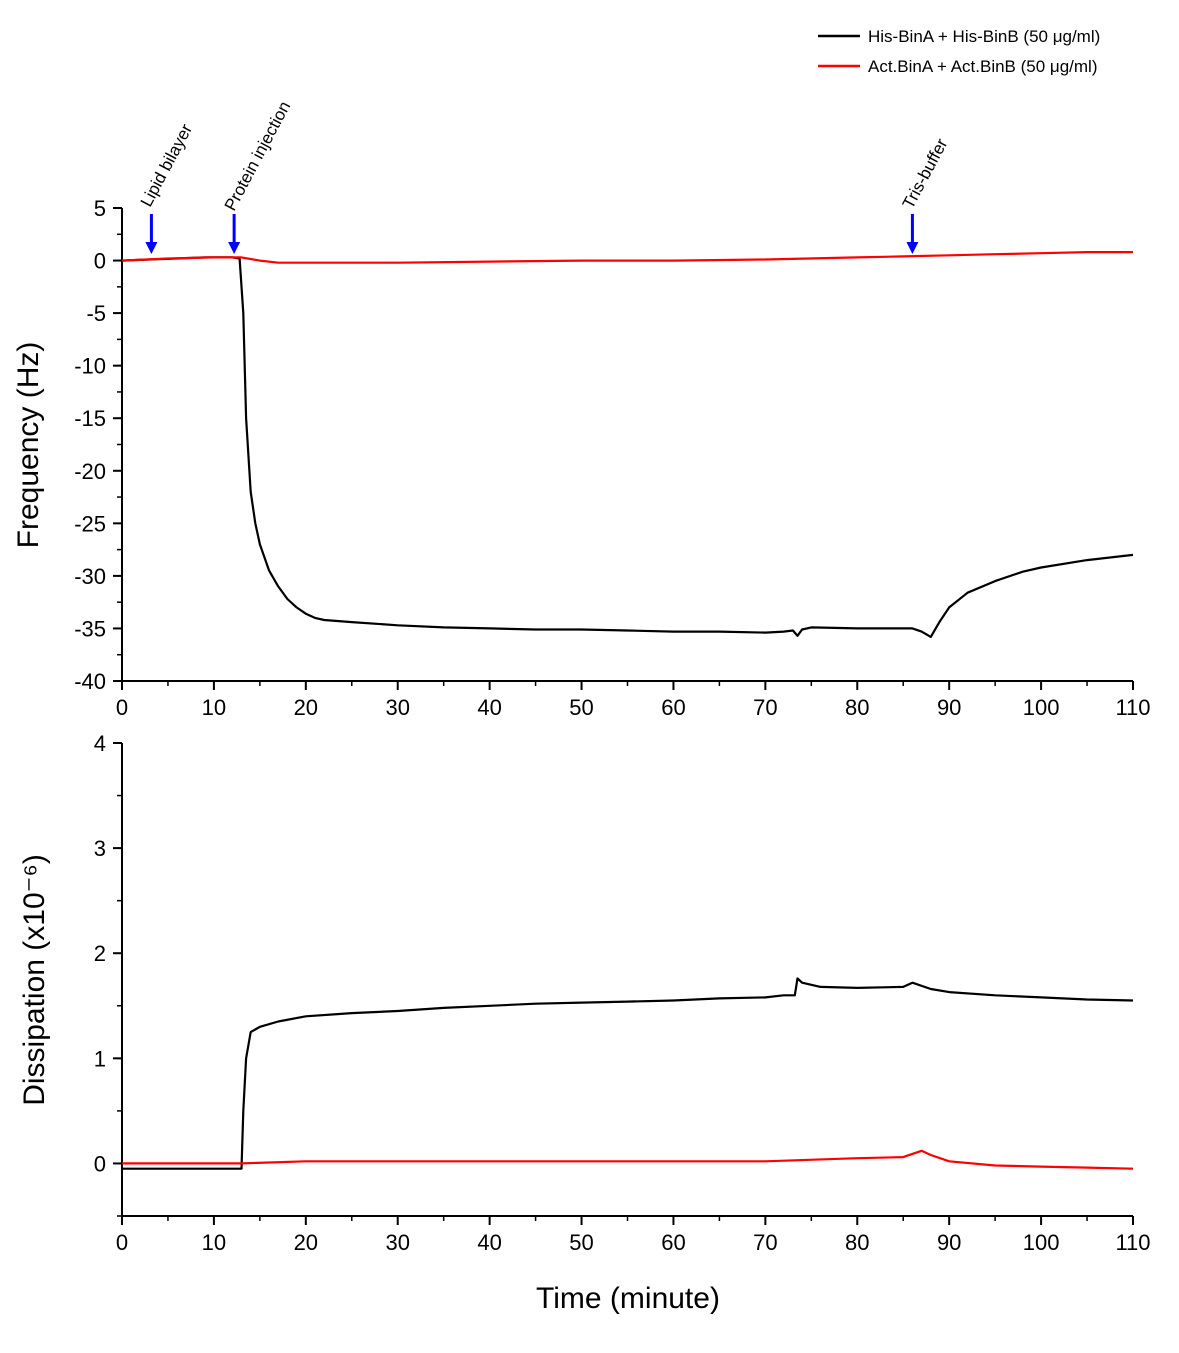  What do you see at coordinates (628, 1073) in the screenshot?
I see `series-line-his-bin` at bounding box center [628, 1073].